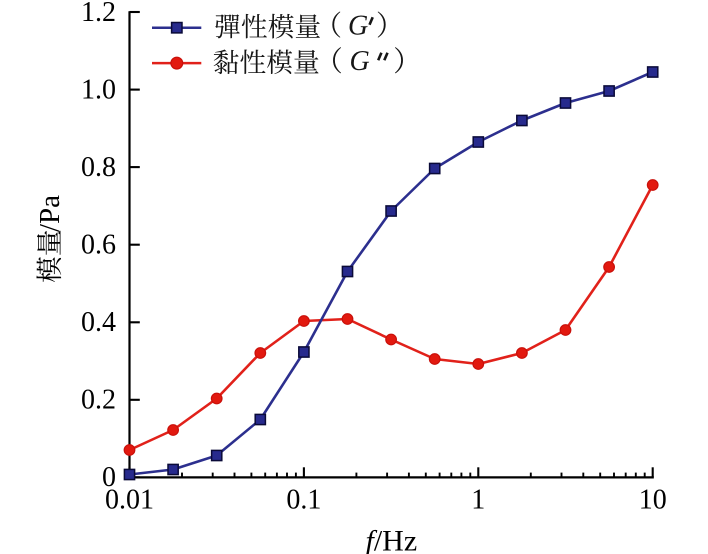 Image resolution: width=708 pixels, height=554 pixels. What do you see at coordinates (653, 500) in the screenshot?
I see `svg-text: 10` at bounding box center [653, 500].